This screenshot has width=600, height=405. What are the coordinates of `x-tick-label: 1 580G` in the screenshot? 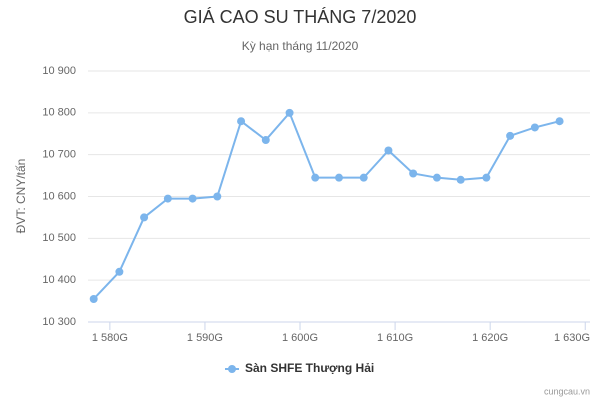 It's located at (110, 338).